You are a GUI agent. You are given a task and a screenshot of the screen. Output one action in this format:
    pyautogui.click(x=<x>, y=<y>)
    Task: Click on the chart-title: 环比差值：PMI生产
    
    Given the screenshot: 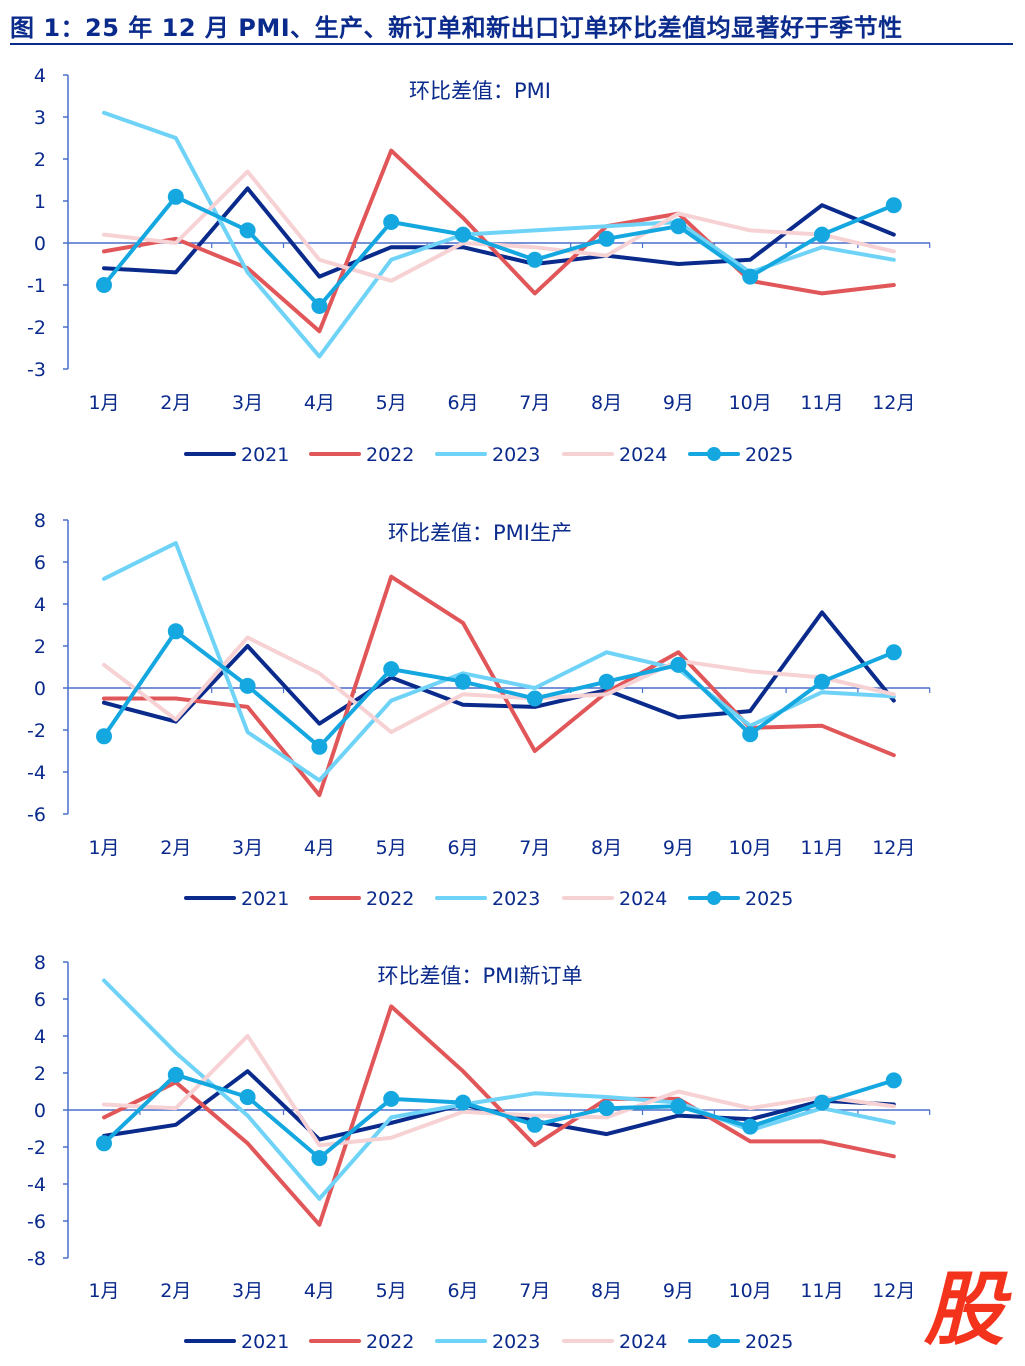 What is the action you would take?
    pyautogui.click(x=480, y=533)
    